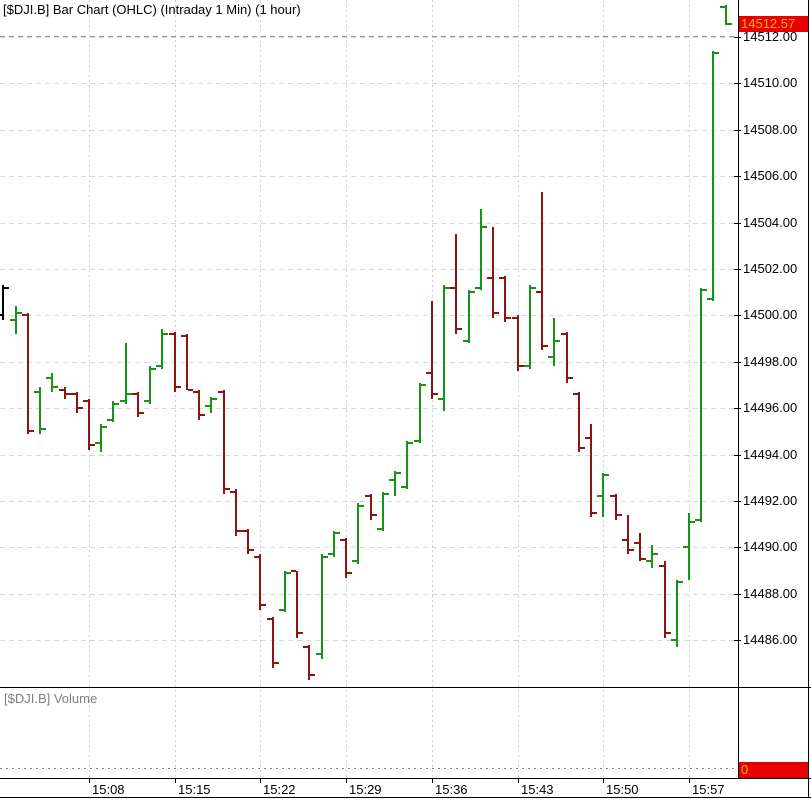  What do you see at coordinates (194, 789) in the screenshot?
I see `time-tick-label: 15:15` at bounding box center [194, 789].